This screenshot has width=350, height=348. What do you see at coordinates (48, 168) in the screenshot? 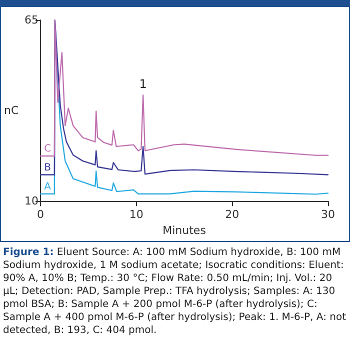
I see `series-label: B` at bounding box center [48, 168].